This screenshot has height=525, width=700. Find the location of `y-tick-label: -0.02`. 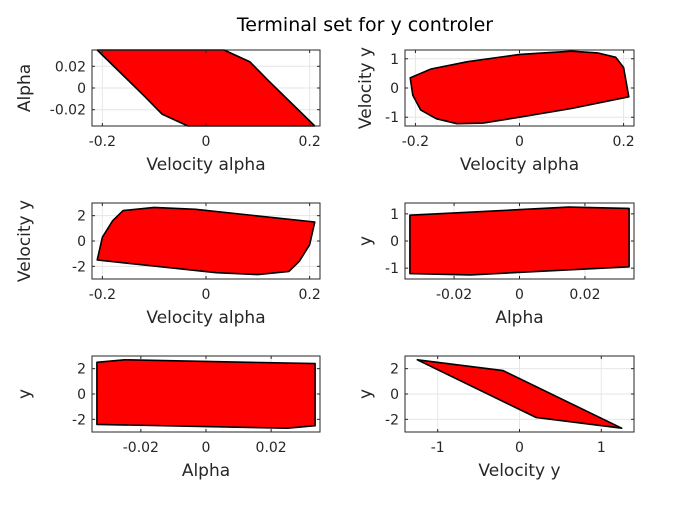

y-tick-label: -0.02 is located at coordinates (68, 111).